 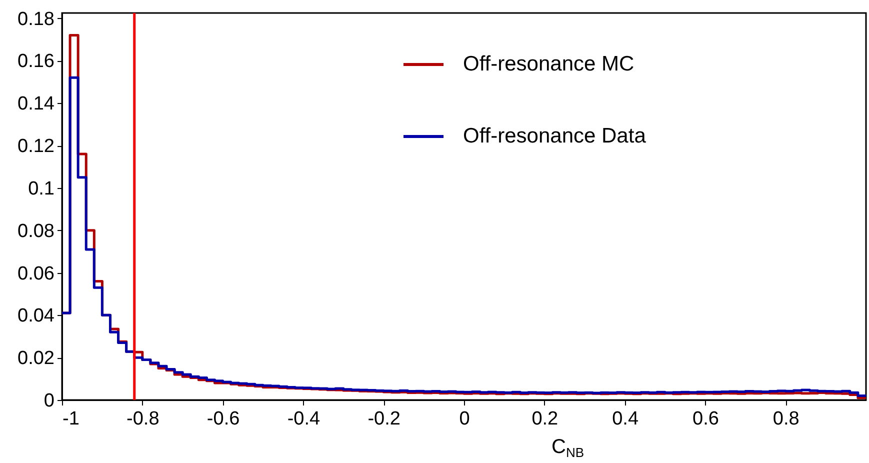 What do you see at coordinates (36, 147) in the screenshot?
I see `y-tick-label: 0.12` at bounding box center [36, 147].